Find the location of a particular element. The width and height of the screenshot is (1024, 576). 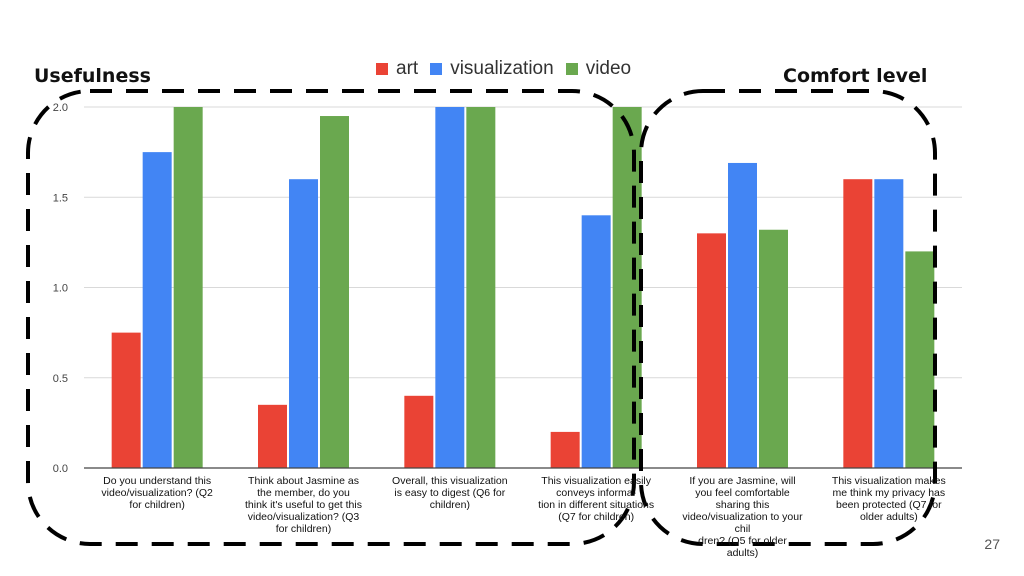

y-tick-label: 1.0 is located at coordinates (60, 289).